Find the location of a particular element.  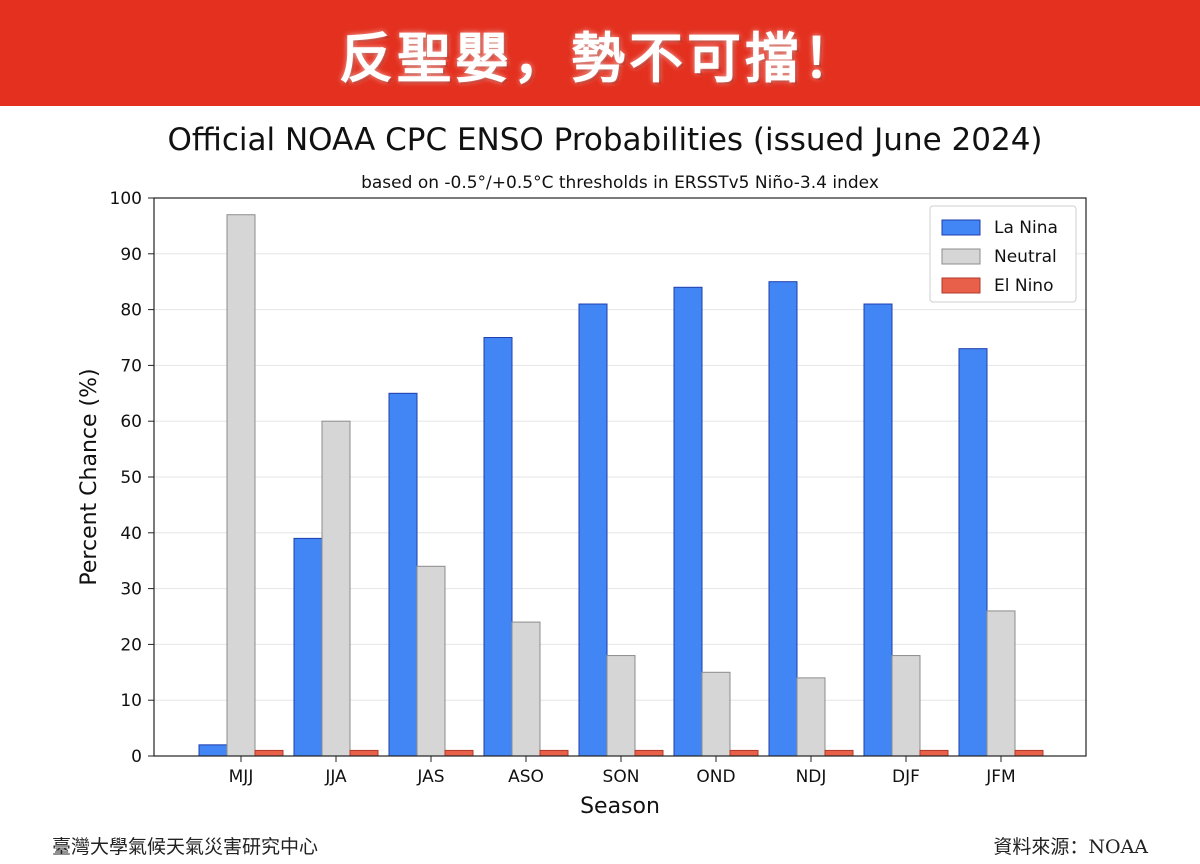

x-tick-label: NDJ is located at coordinates (811, 777).